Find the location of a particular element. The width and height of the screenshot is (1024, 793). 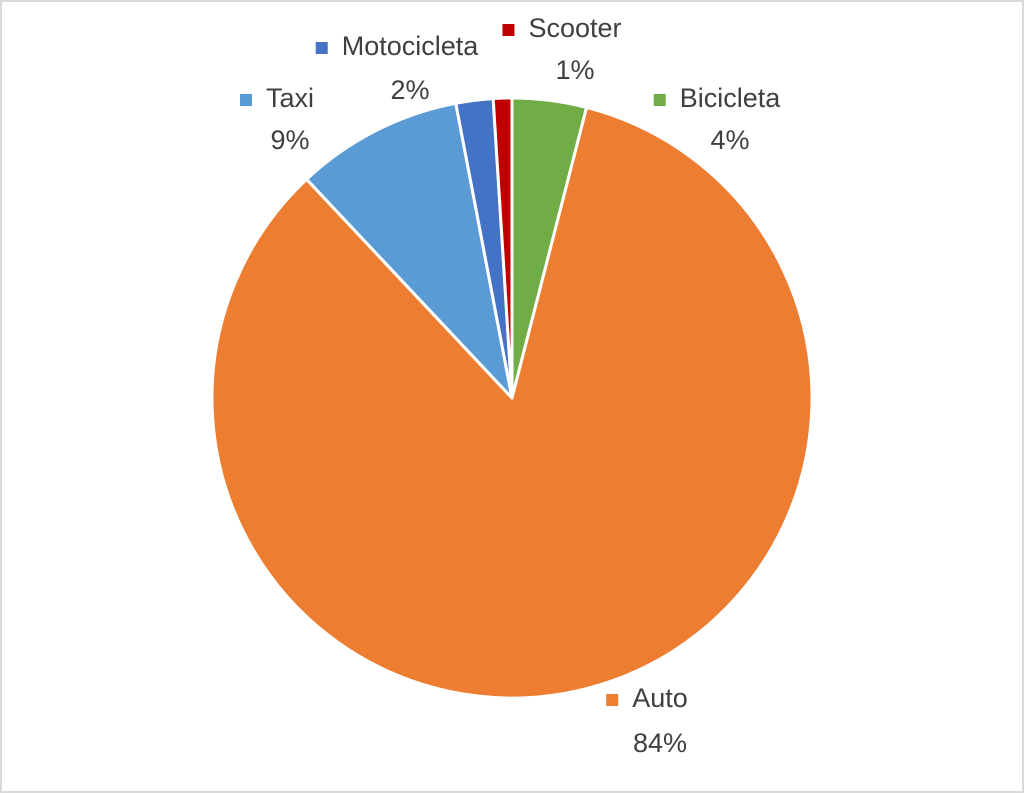

slice-label: Scooter is located at coordinates (574, 28).